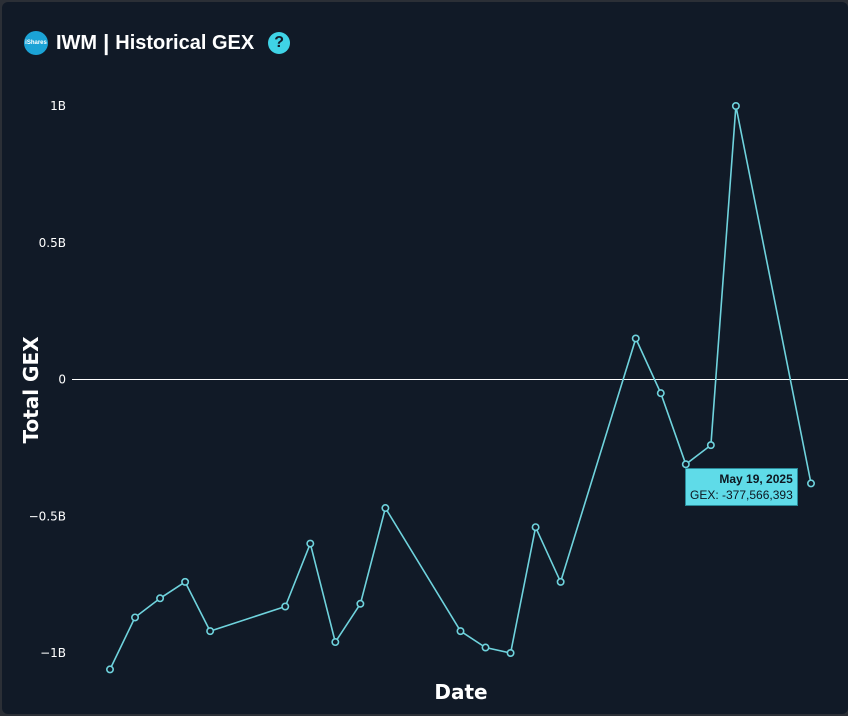 This screenshot has height=716, width=848. I want to click on y-tick-label: 0.5B, so click(52, 243).